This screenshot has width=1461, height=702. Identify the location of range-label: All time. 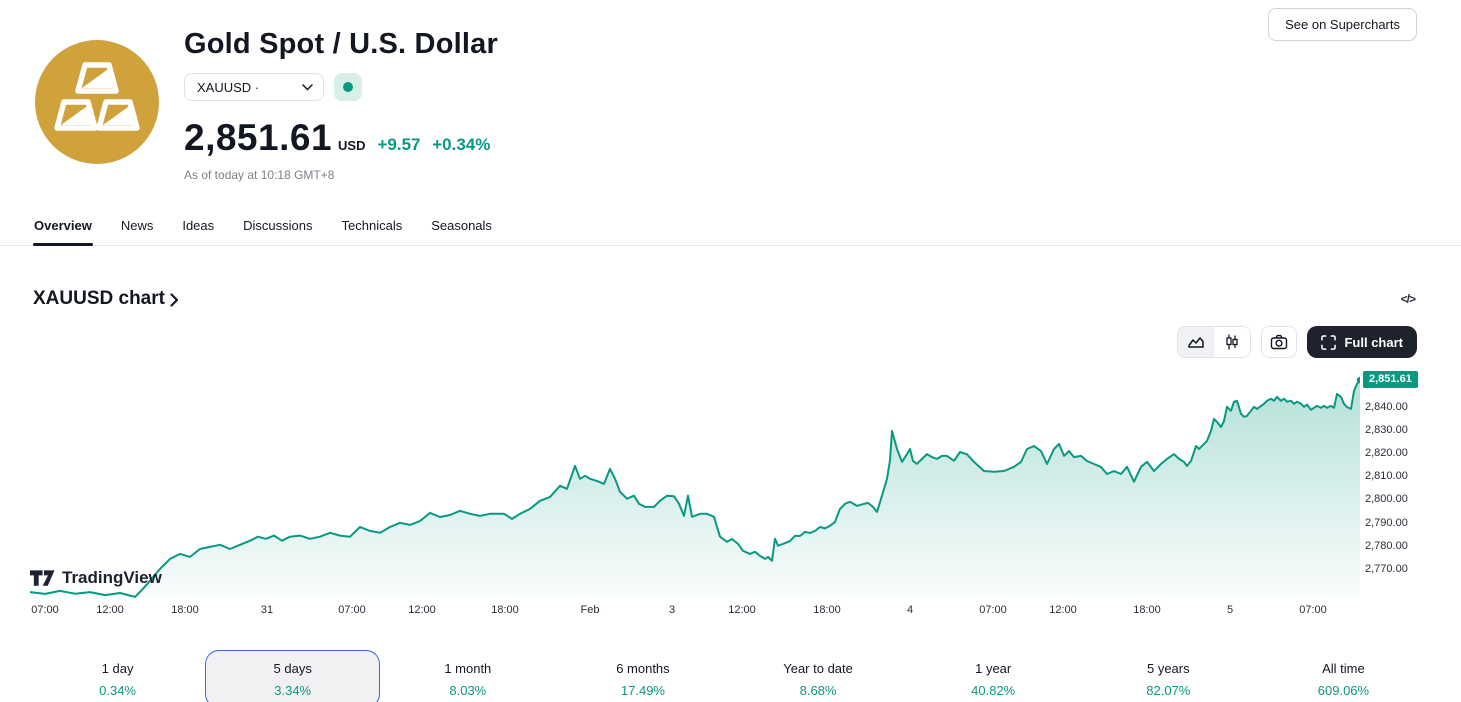
(1343, 668).